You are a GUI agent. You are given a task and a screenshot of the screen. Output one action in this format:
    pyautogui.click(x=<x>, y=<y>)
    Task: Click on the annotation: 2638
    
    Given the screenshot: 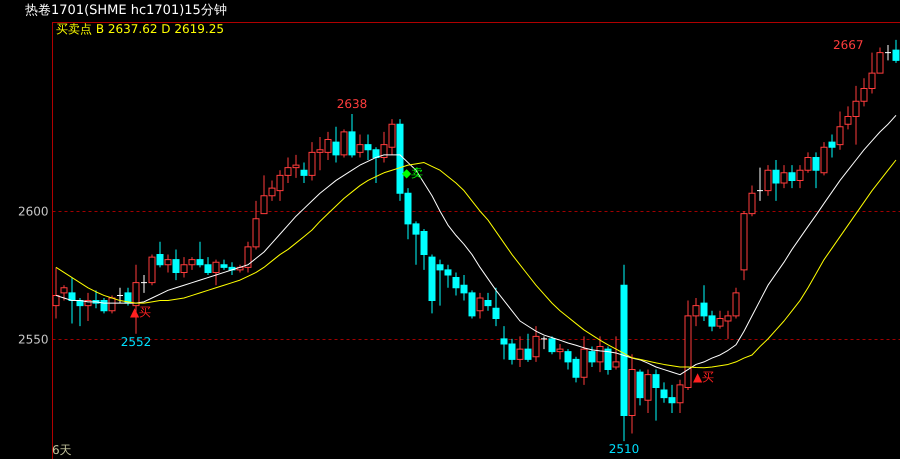 What is the action you would take?
    pyautogui.click(x=352, y=104)
    